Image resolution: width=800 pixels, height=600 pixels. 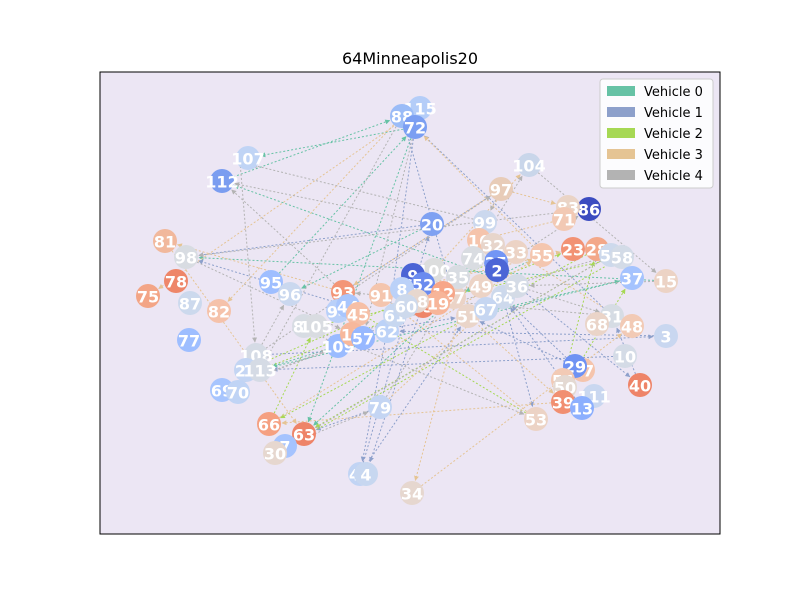 I want to click on node-107: 107, so click(x=248, y=158).